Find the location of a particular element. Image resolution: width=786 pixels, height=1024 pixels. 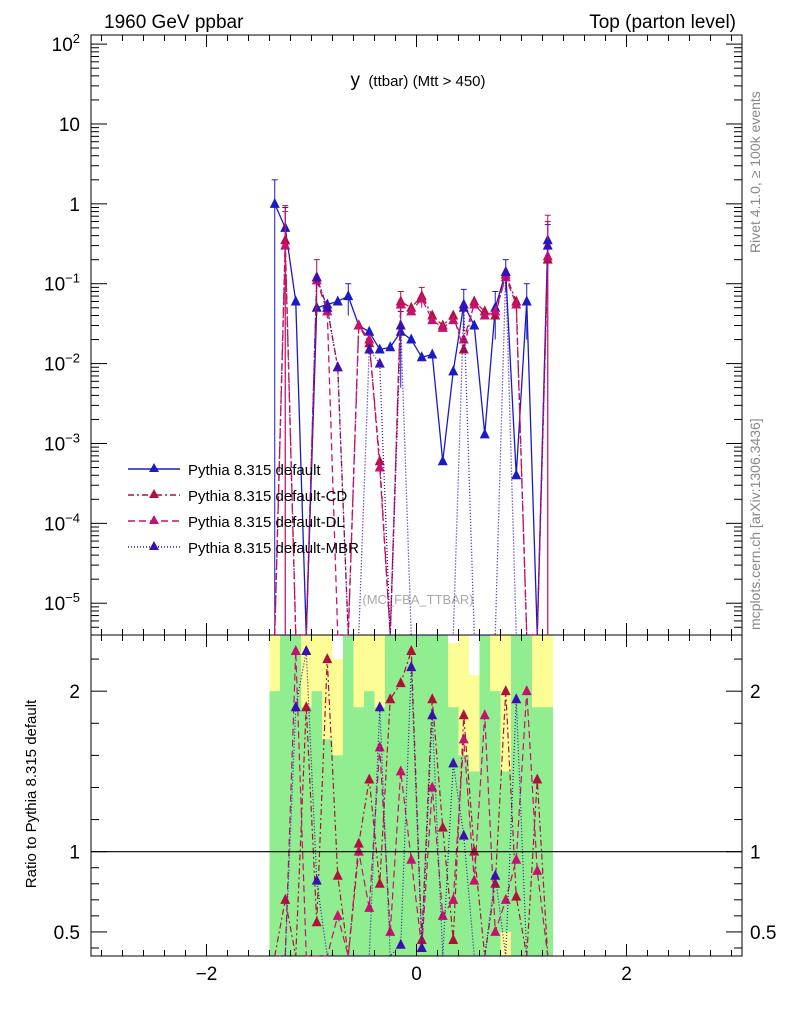

ratio-bands is located at coordinates (411, 795).